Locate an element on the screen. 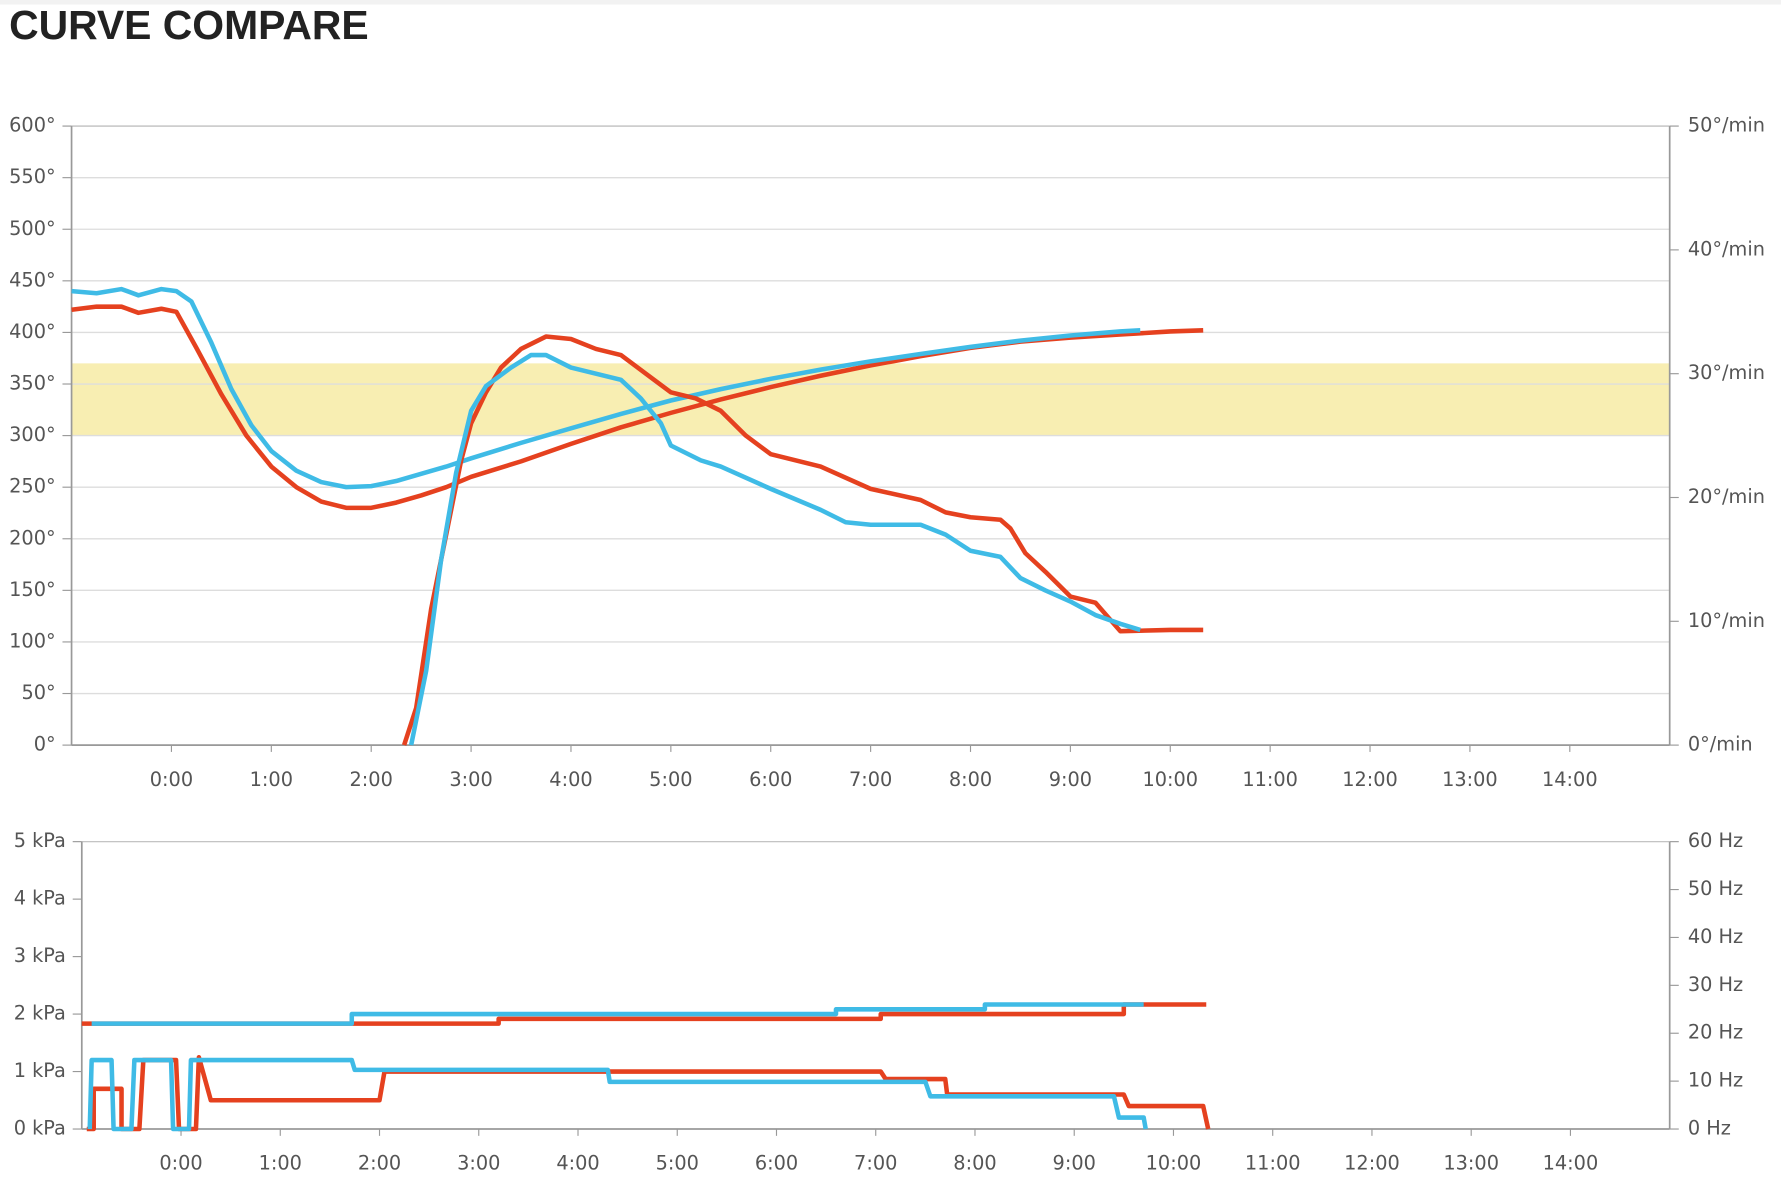 This screenshot has width=1781, height=1184. y-tick-label: 350° is located at coordinates (32, 383).